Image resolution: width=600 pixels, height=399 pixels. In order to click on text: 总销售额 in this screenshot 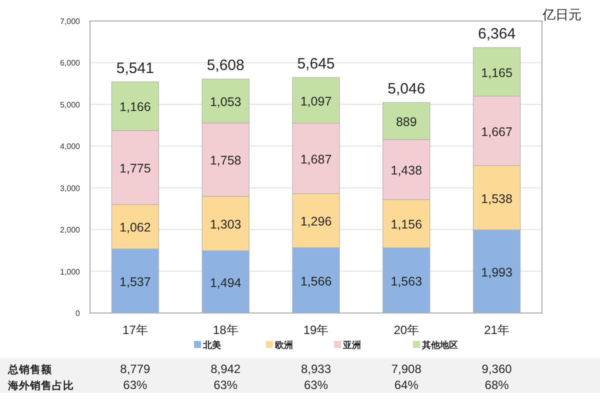, I will do `click(30, 369)`.